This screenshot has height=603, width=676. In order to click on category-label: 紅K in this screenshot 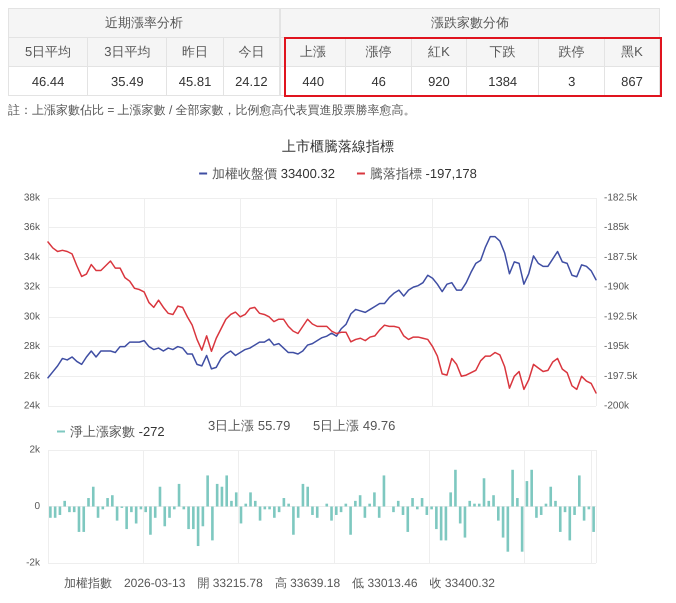, I will do `click(438, 52)`.